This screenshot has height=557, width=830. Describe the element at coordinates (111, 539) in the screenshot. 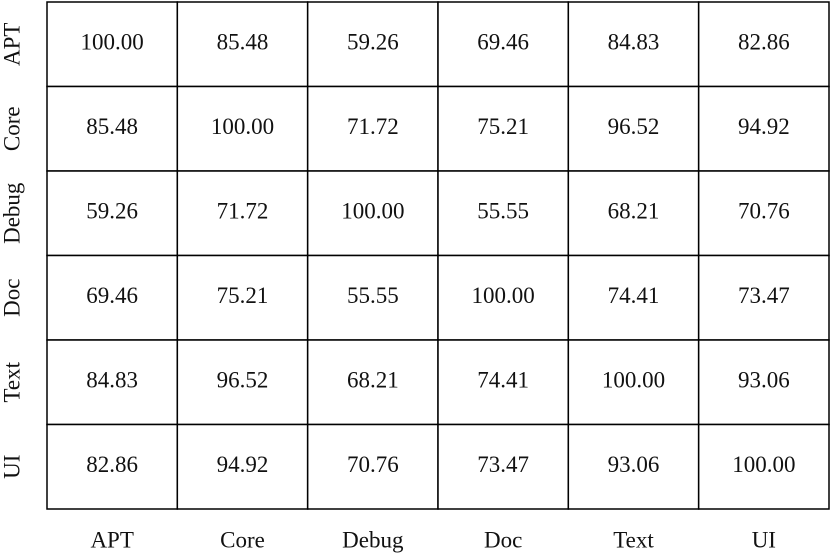

I see `x-tick-label: APT` at that location.